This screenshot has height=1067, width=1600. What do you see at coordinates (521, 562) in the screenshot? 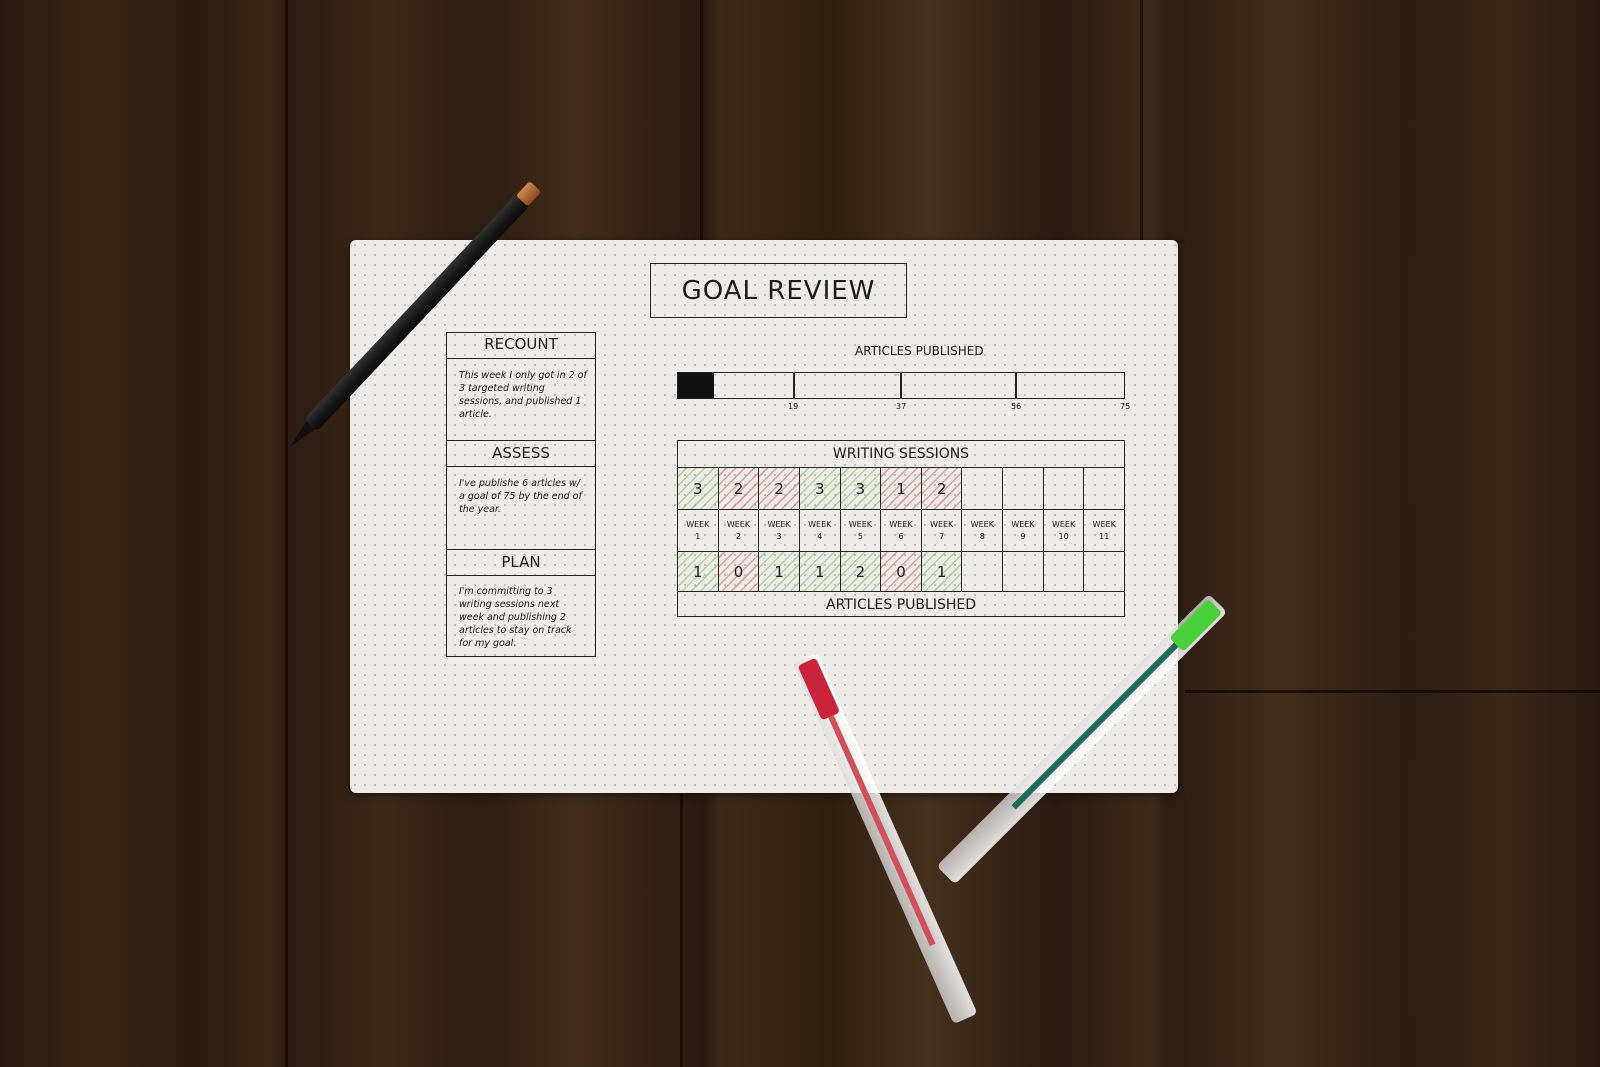
I see `plan-heading: PLAN` at bounding box center [521, 562].